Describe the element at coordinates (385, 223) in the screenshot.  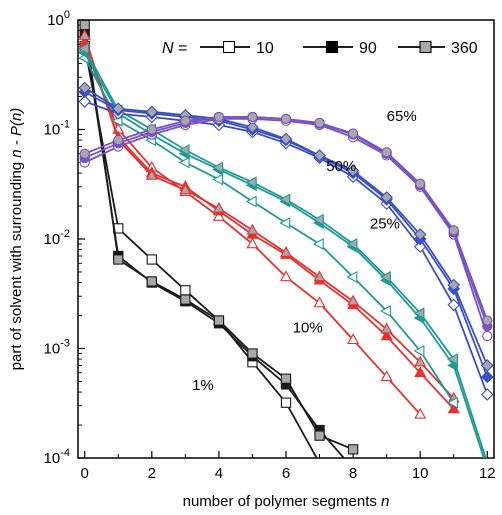
I see `concentration-label: 25%` at that location.